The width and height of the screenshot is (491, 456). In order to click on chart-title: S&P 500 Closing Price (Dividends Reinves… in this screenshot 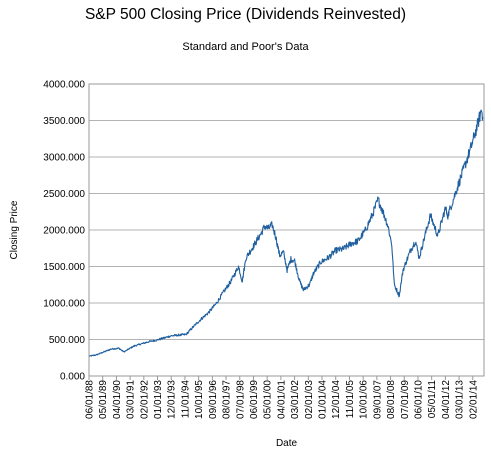, I will do `click(245, 14)`.